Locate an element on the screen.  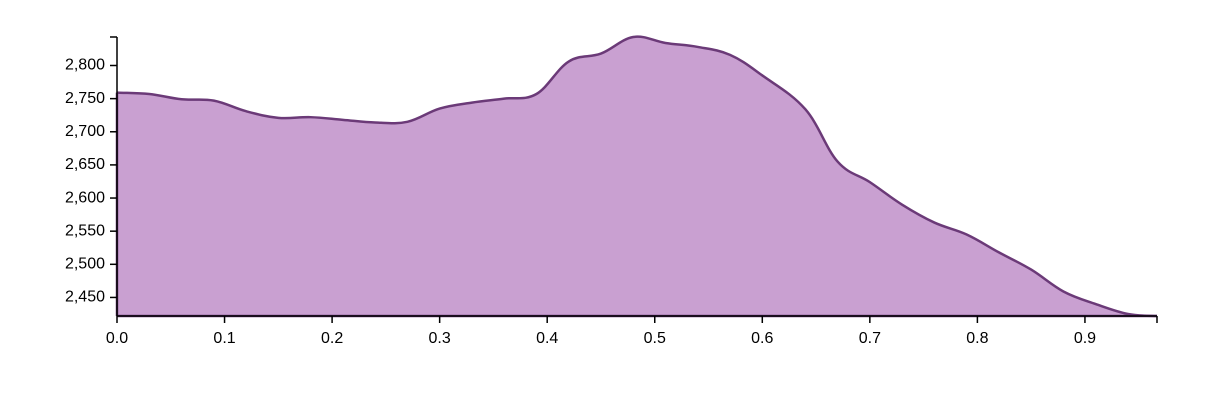
x-tick-label: 0.2 is located at coordinates (332, 338).